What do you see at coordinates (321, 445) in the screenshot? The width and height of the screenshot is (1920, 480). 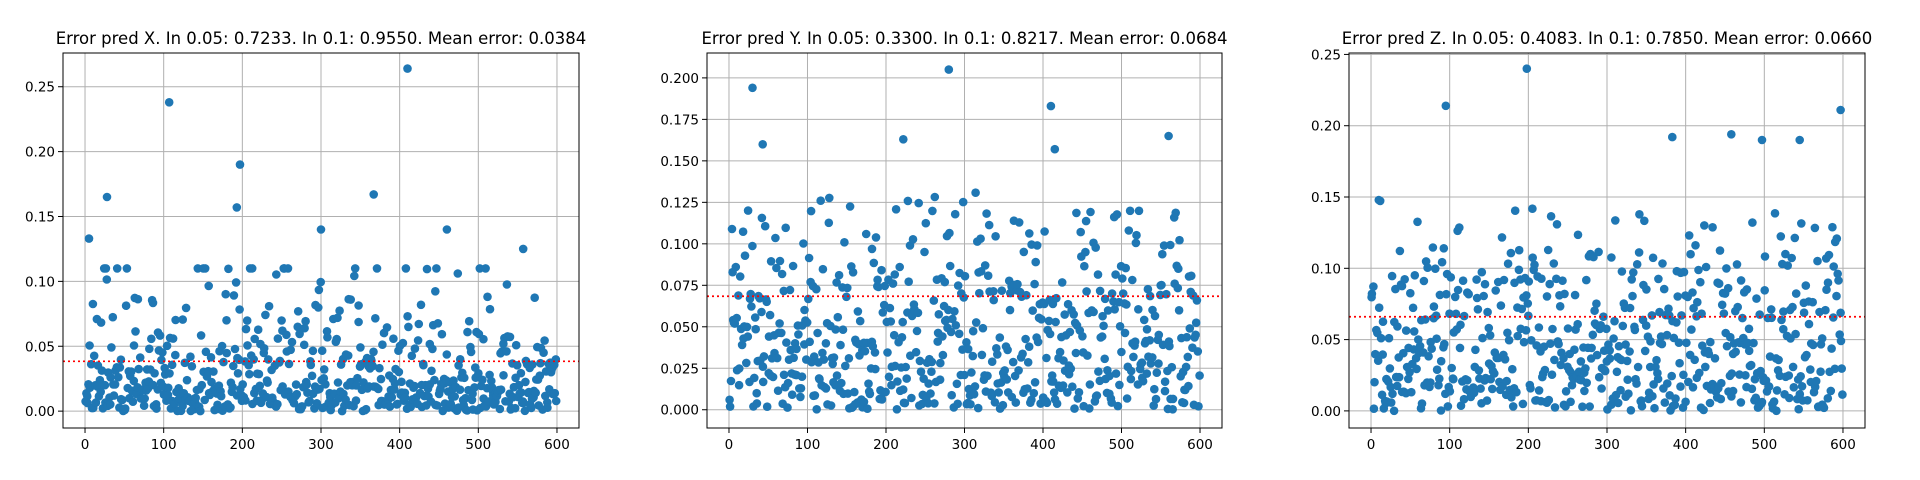 I see `x-tick-label: 300` at bounding box center [321, 445].